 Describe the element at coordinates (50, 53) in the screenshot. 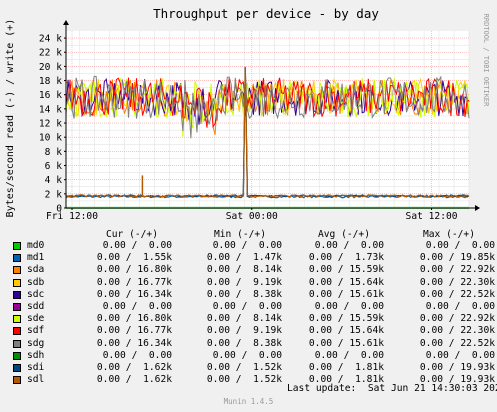

I see `y-tick-label: 22 k` at that location.